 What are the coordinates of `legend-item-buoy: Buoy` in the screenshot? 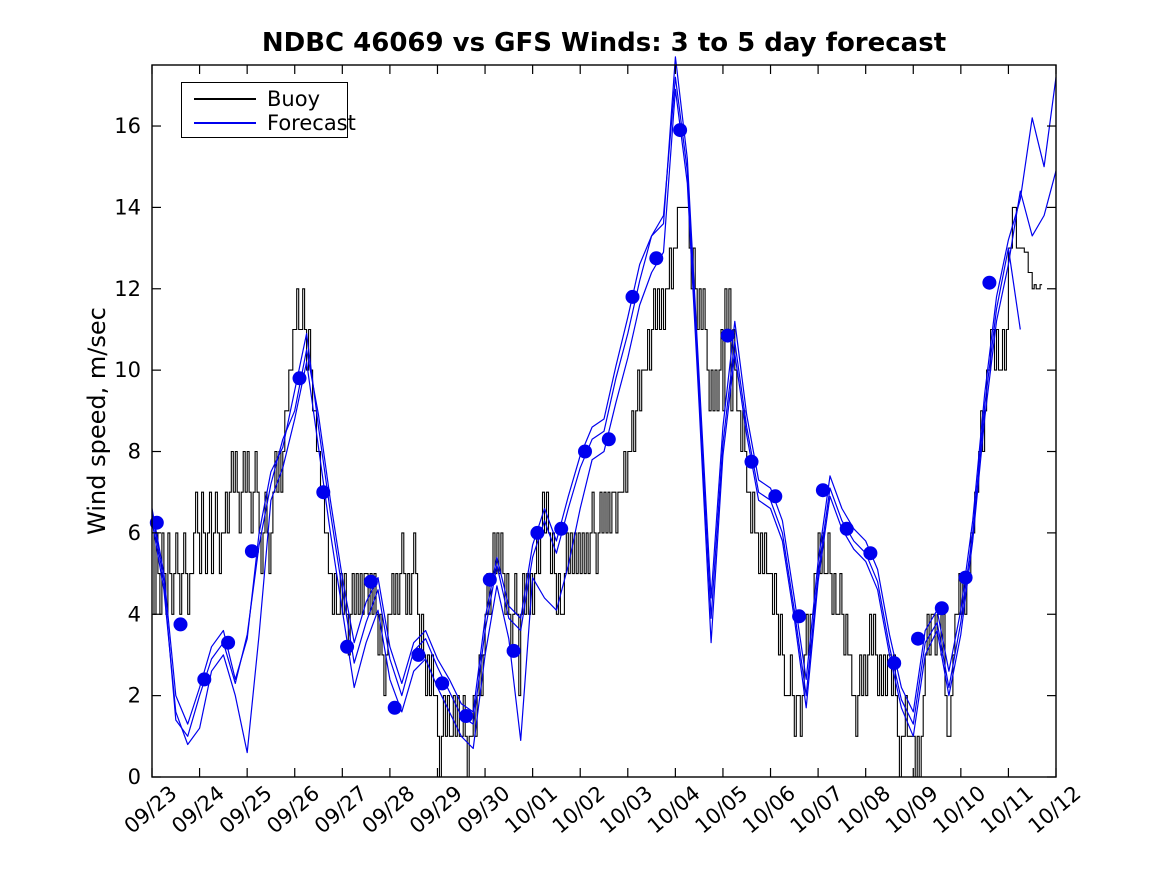 It's located at (270, 99).